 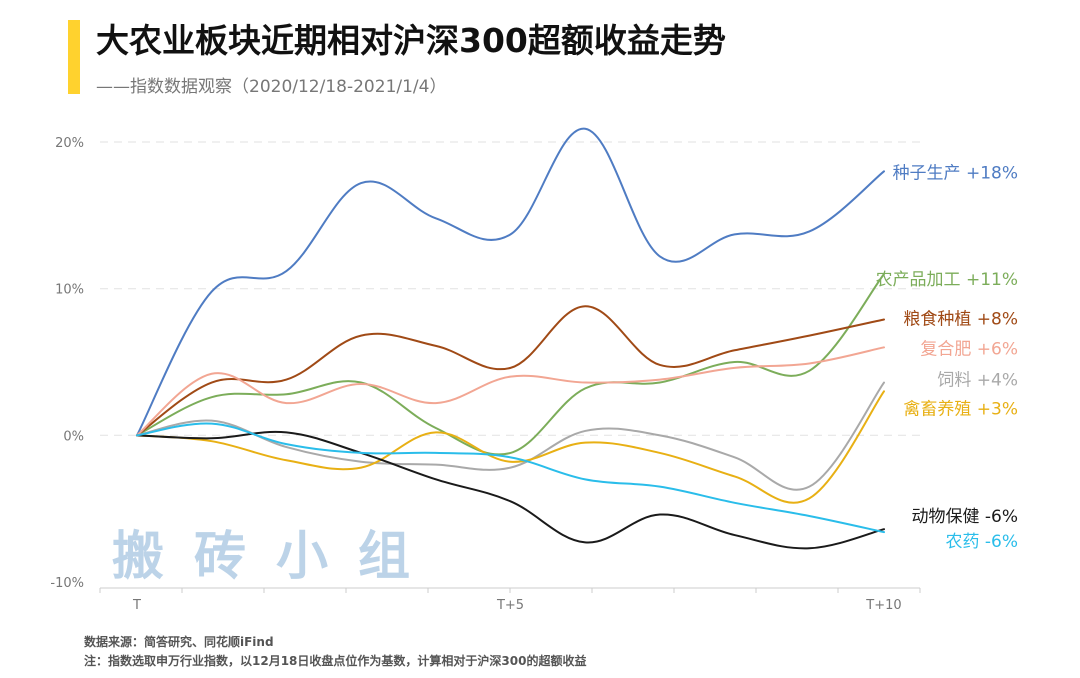 I want to click on series-label-3: 复合肥 +6%, so click(x=969, y=349).